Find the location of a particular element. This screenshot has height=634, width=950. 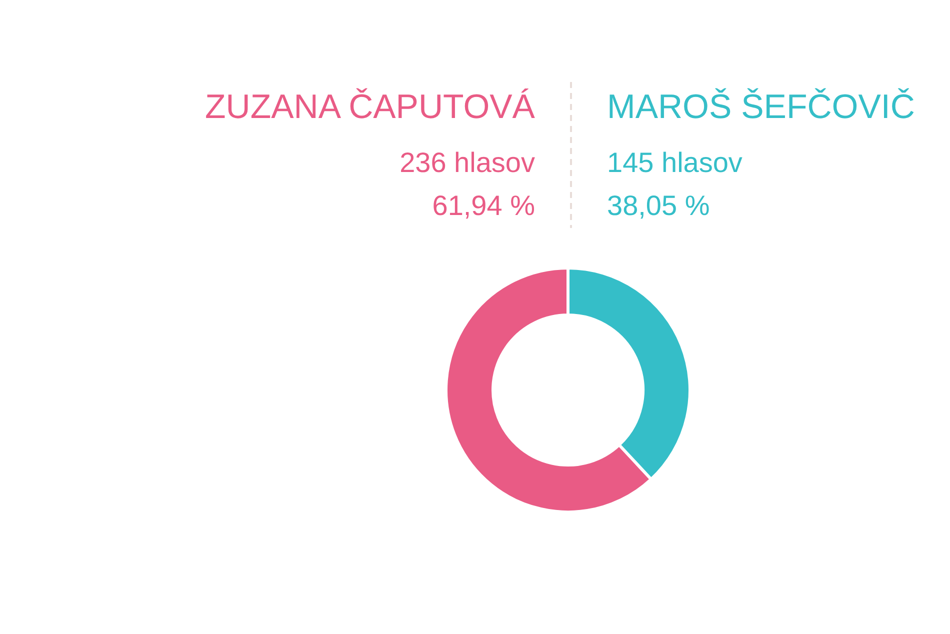

slice-label: ZUZANA ČAPUTOVÁ is located at coordinates (370, 107).